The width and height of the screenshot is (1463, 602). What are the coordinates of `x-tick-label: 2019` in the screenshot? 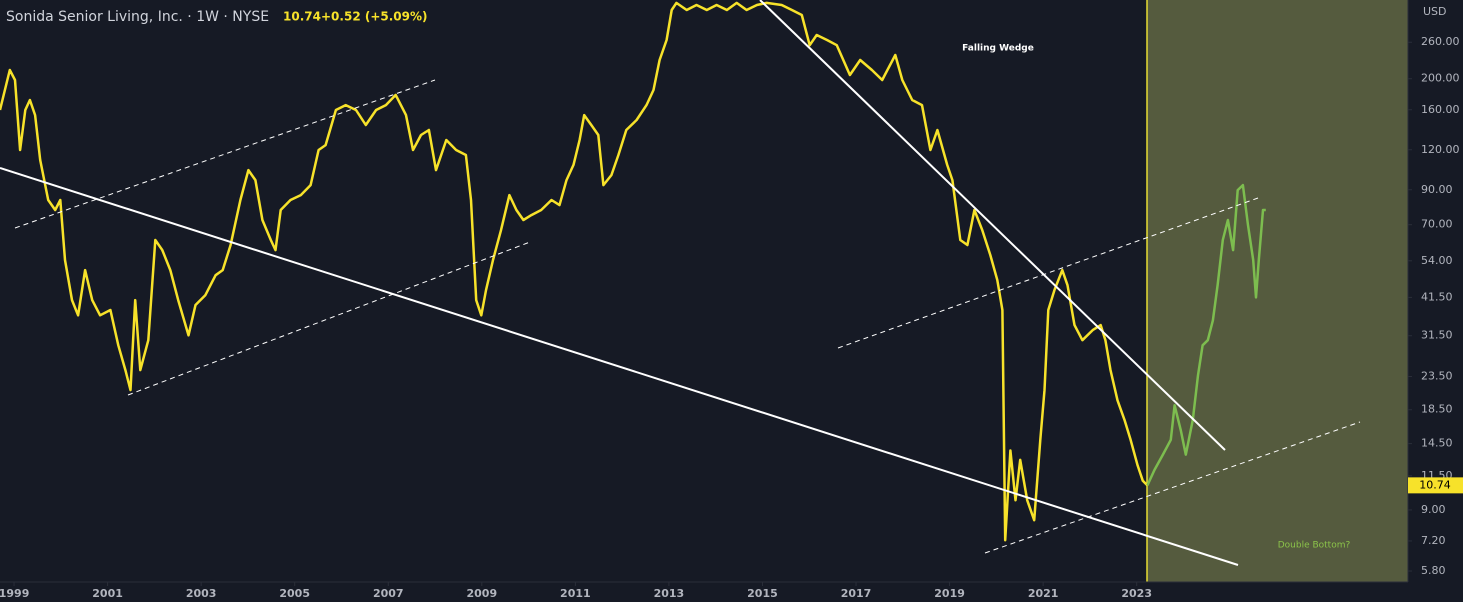 It's located at (949, 593).